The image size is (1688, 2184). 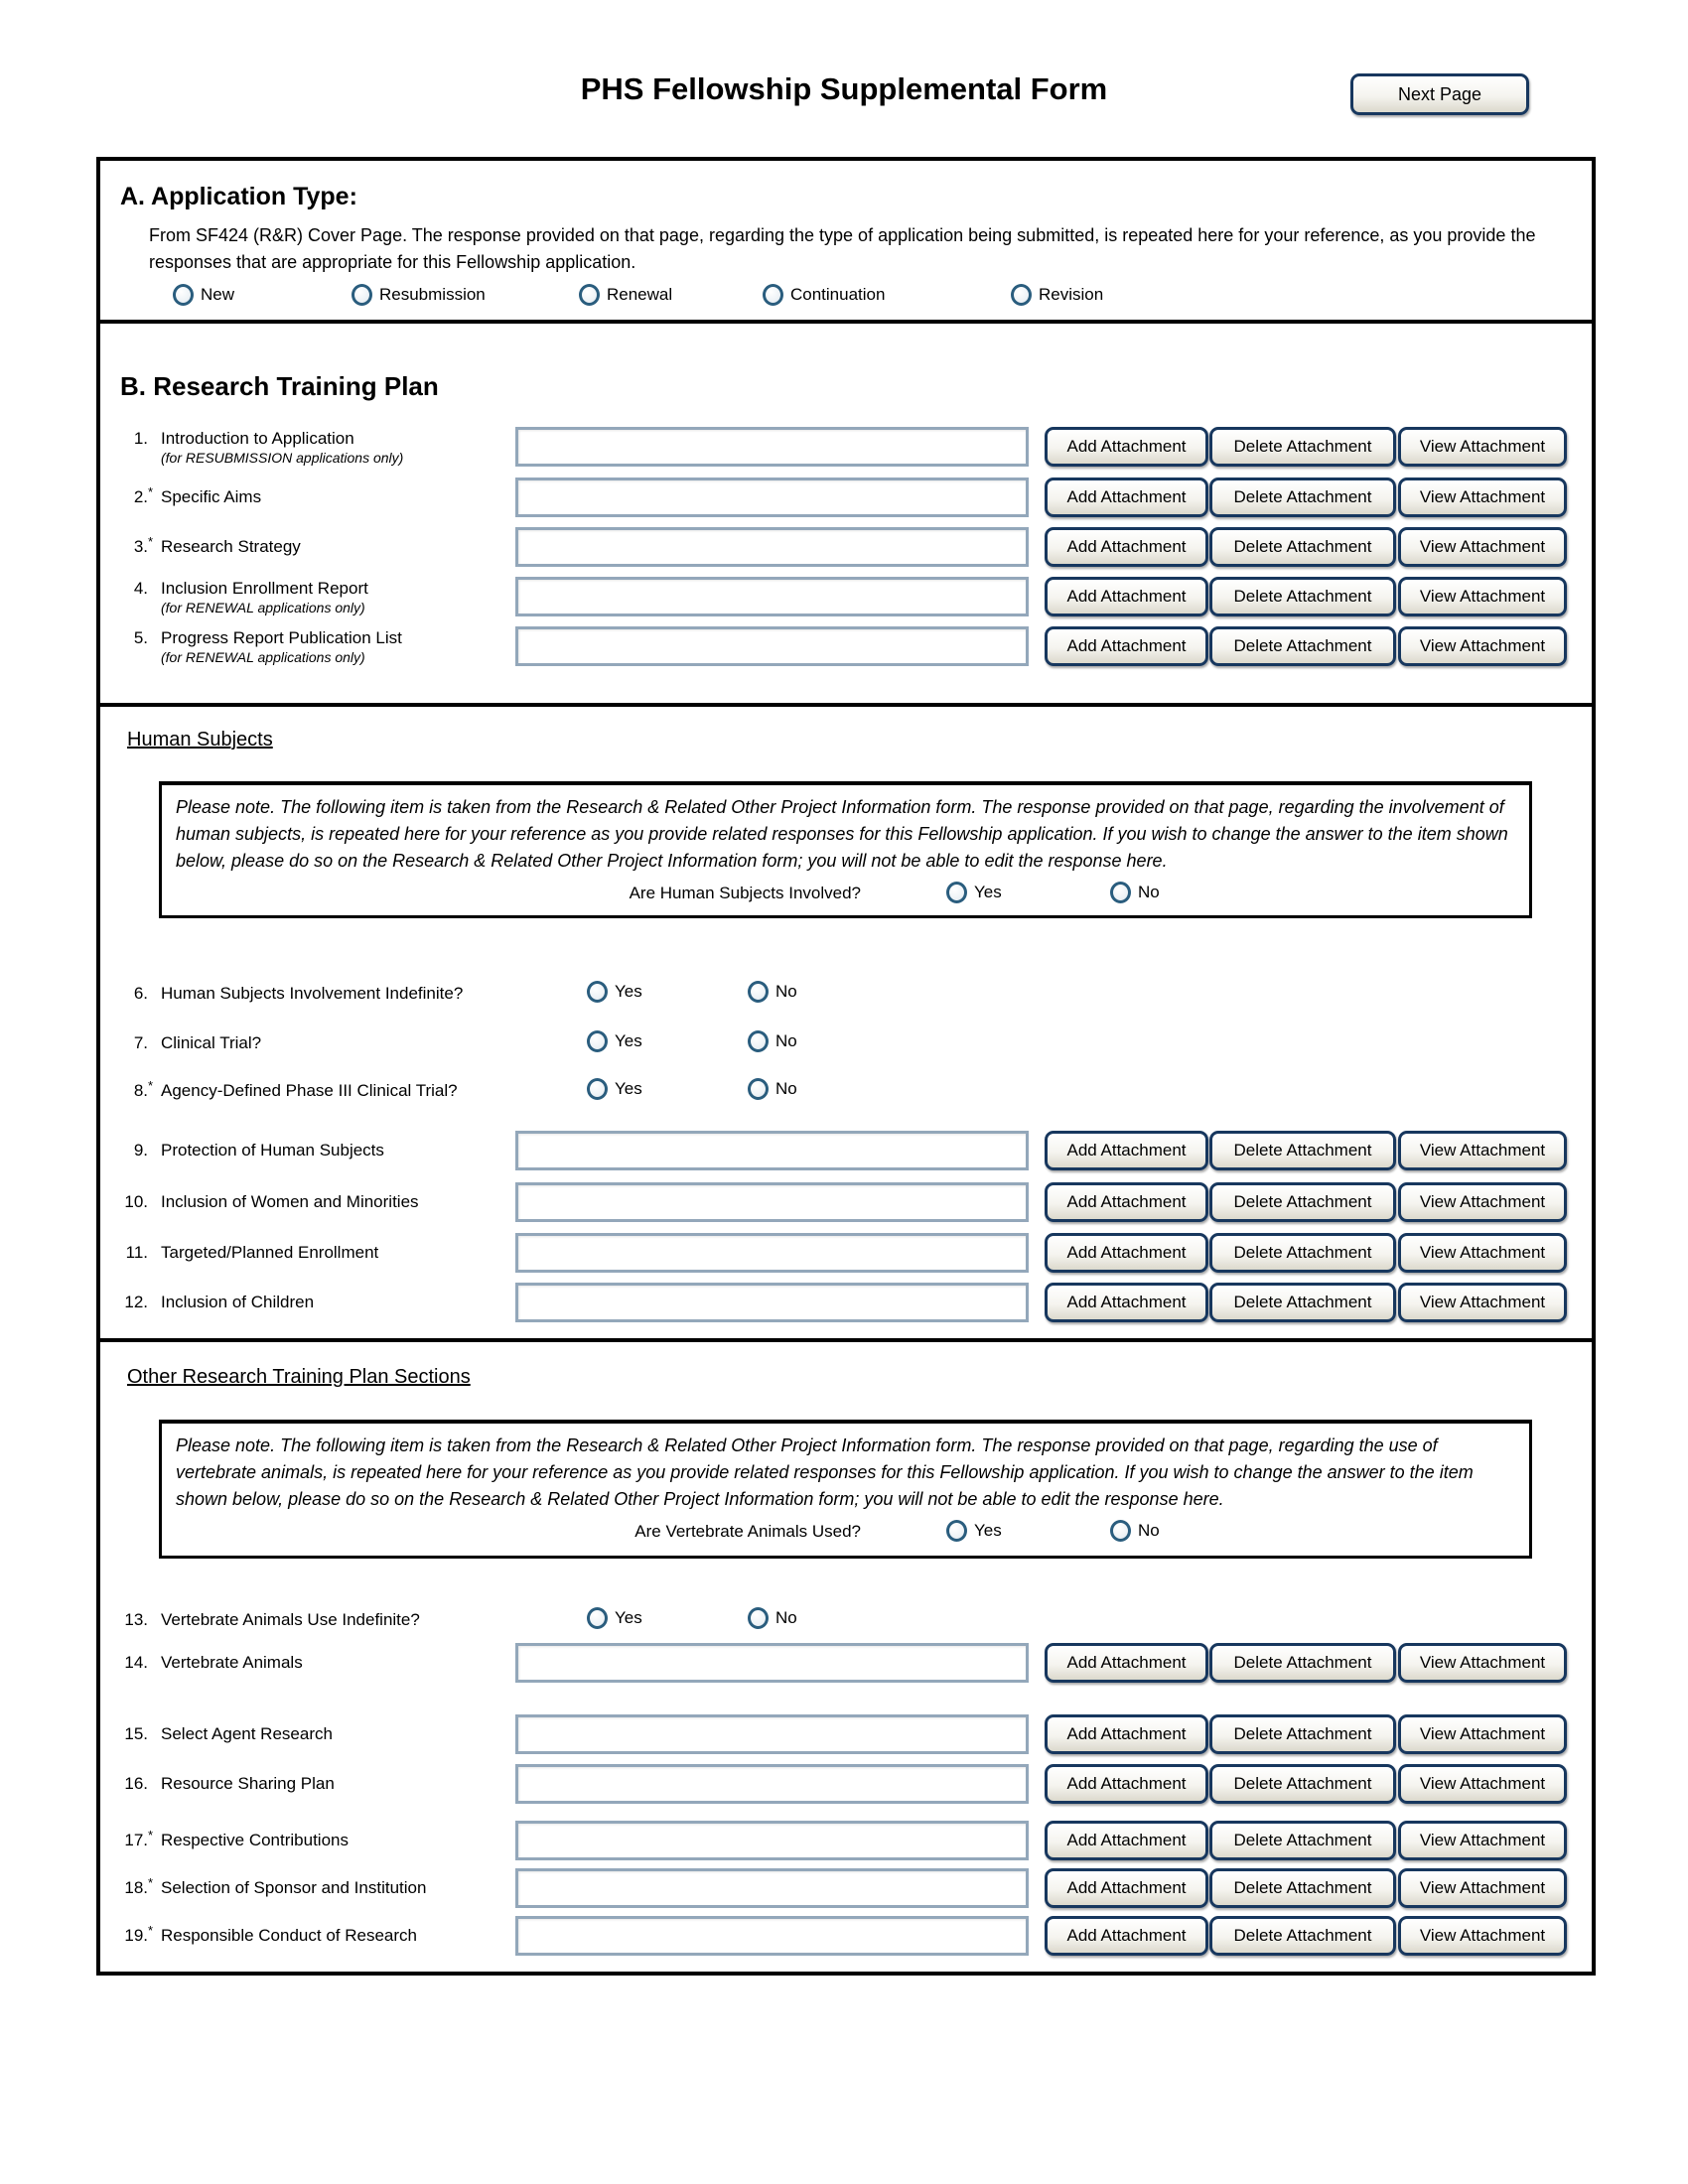 What do you see at coordinates (263, 656) in the screenshot?
I see `item-subnote: (for RENEWAL applications only)` at bounding box center [263, 656].